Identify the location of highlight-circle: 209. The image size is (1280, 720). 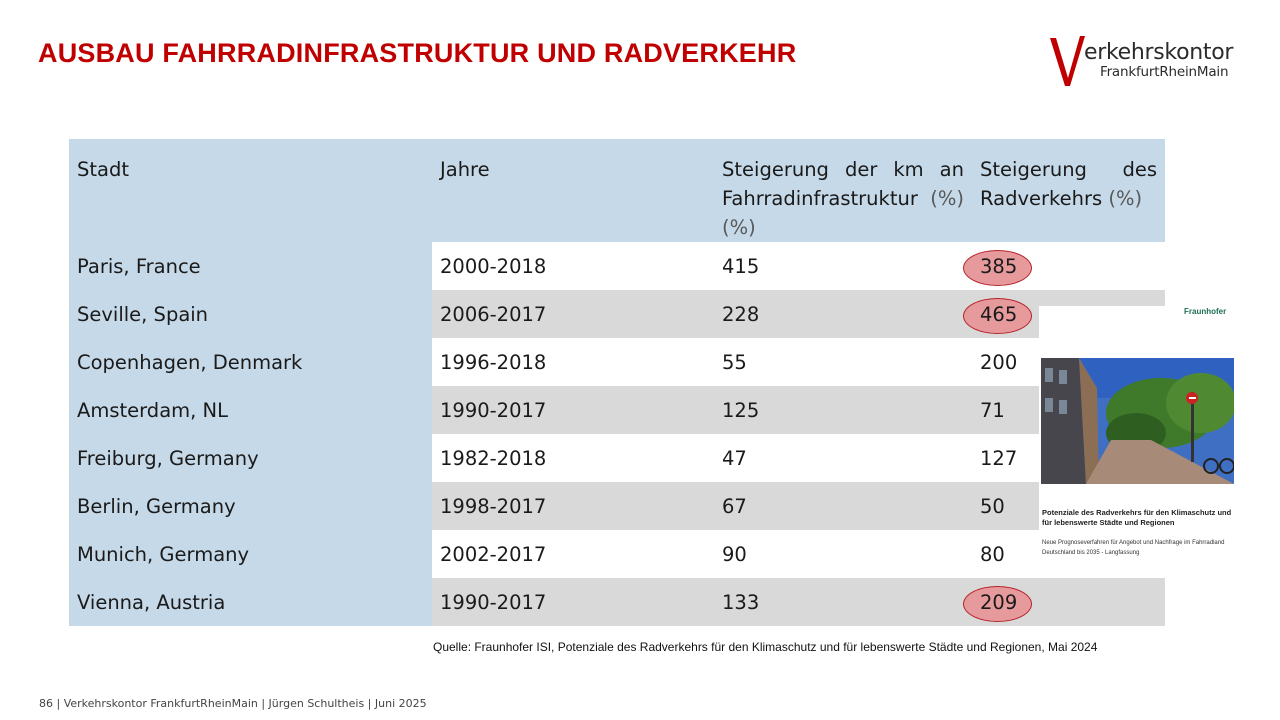
(997, 603).